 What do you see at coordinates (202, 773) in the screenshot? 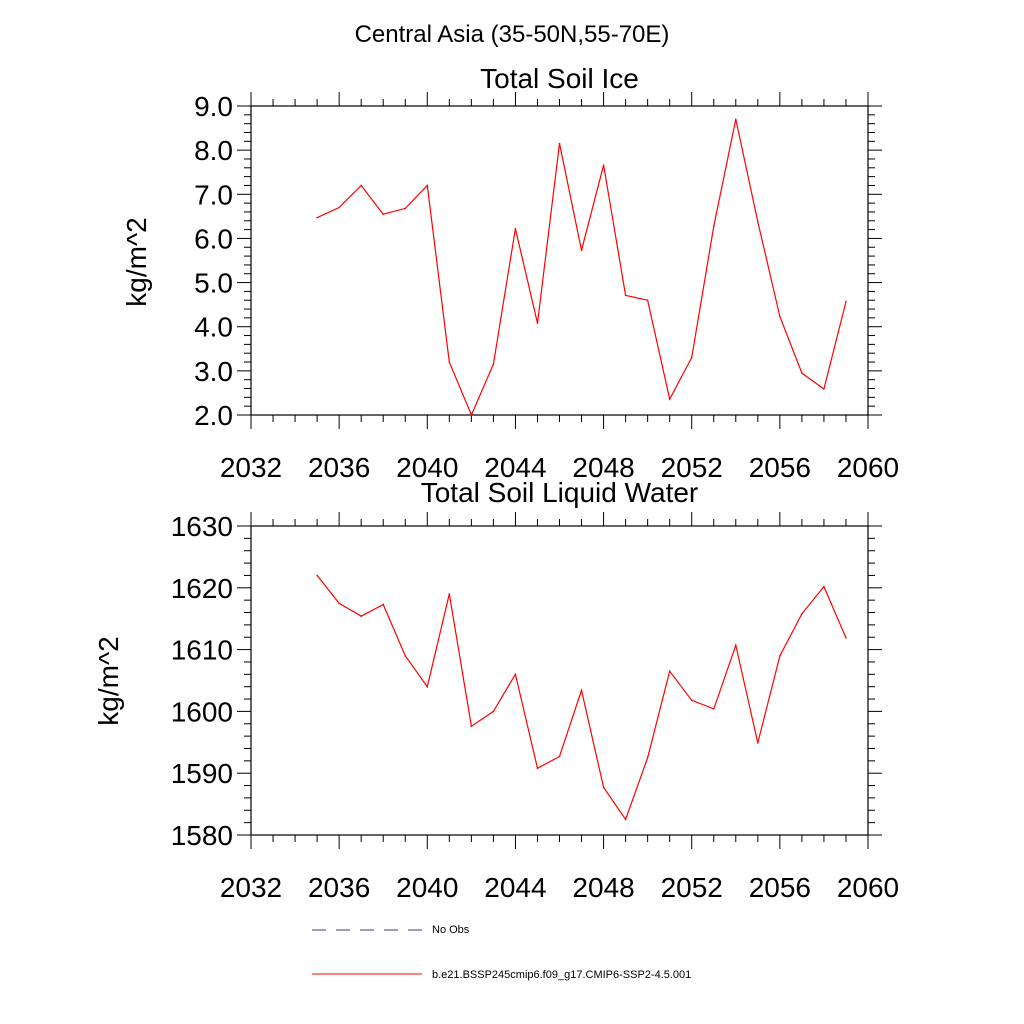
I see `y-tick-label: 1590` at bounding box center [202, 773].